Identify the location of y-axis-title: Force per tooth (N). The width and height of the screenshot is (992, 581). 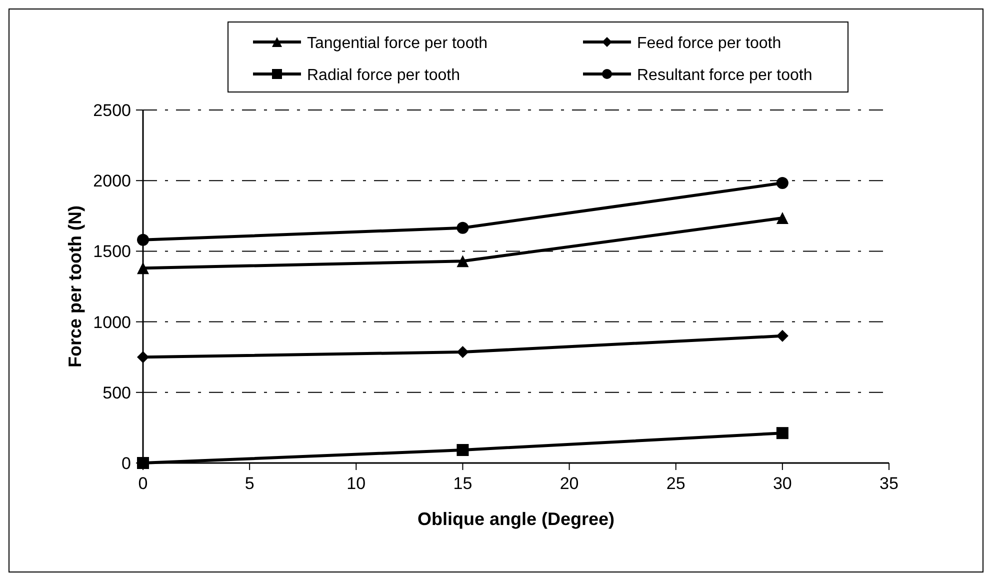
(75, 287).